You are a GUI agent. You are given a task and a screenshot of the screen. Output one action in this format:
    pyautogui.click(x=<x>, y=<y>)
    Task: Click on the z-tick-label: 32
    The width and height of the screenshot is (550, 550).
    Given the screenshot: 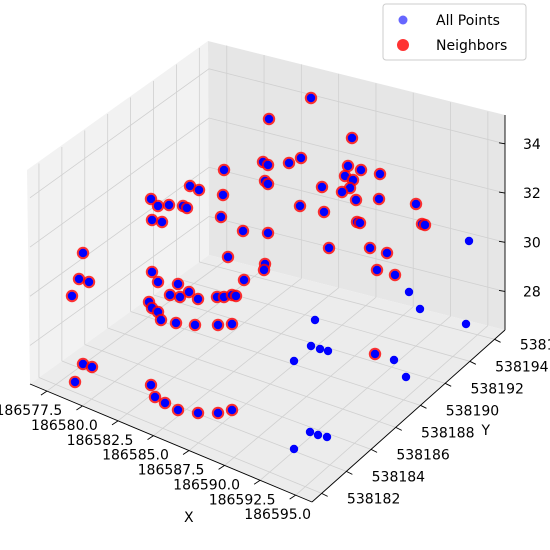 What is the action you would take?
    pyautogui.click(x=532, y=194)
    